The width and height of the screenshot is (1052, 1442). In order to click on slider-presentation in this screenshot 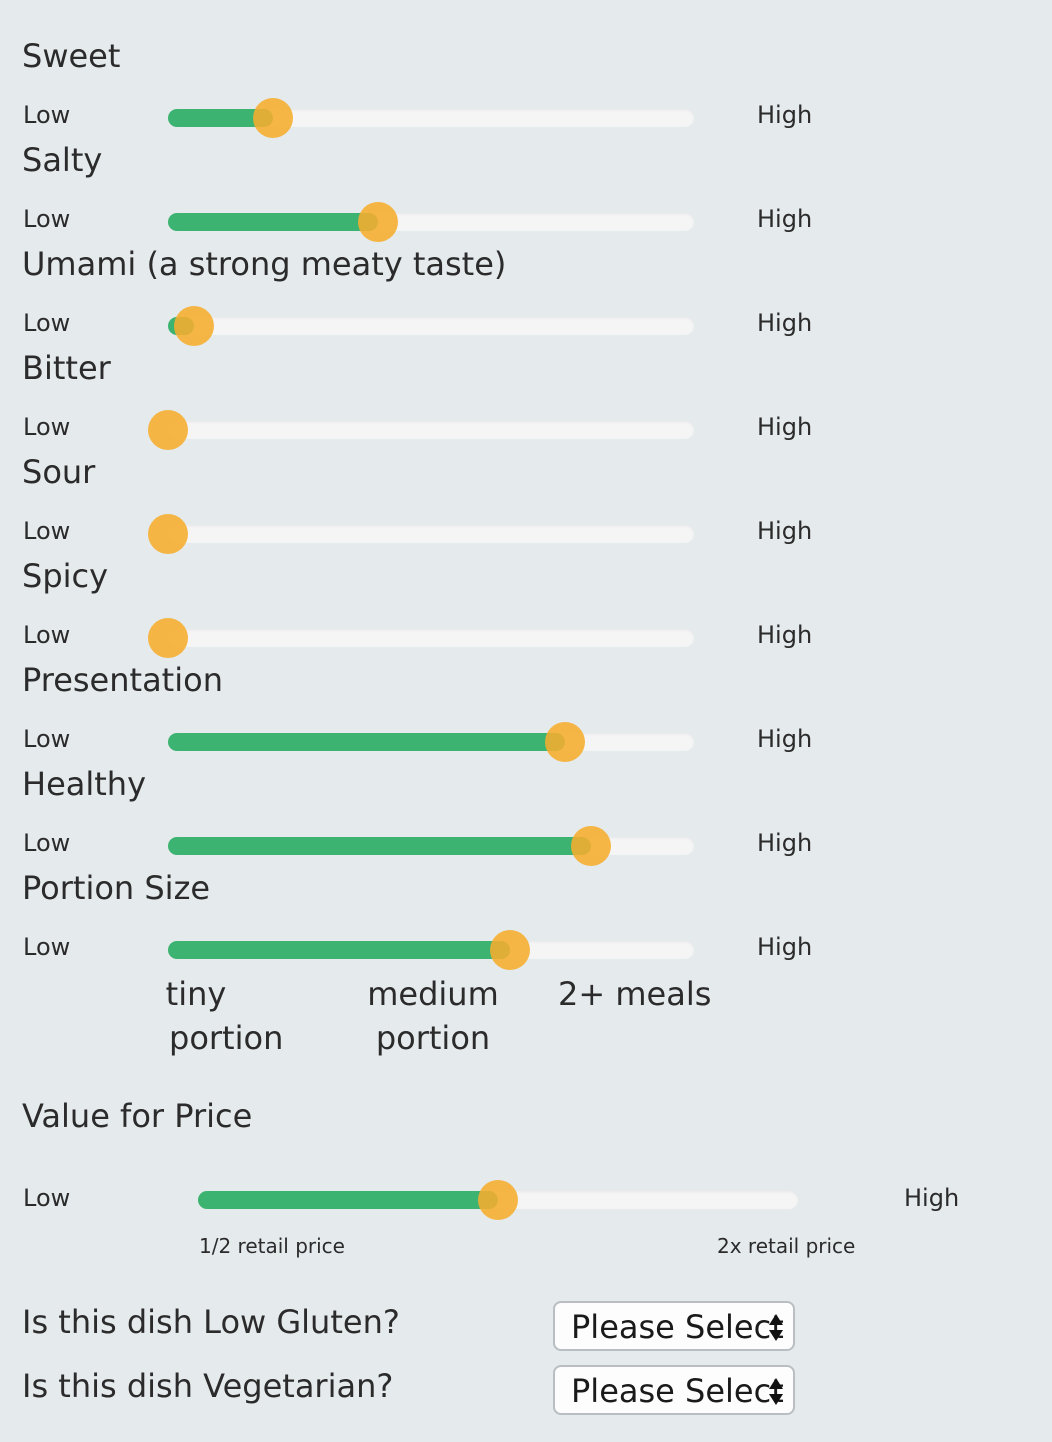, I will do `click(431, 742)`.